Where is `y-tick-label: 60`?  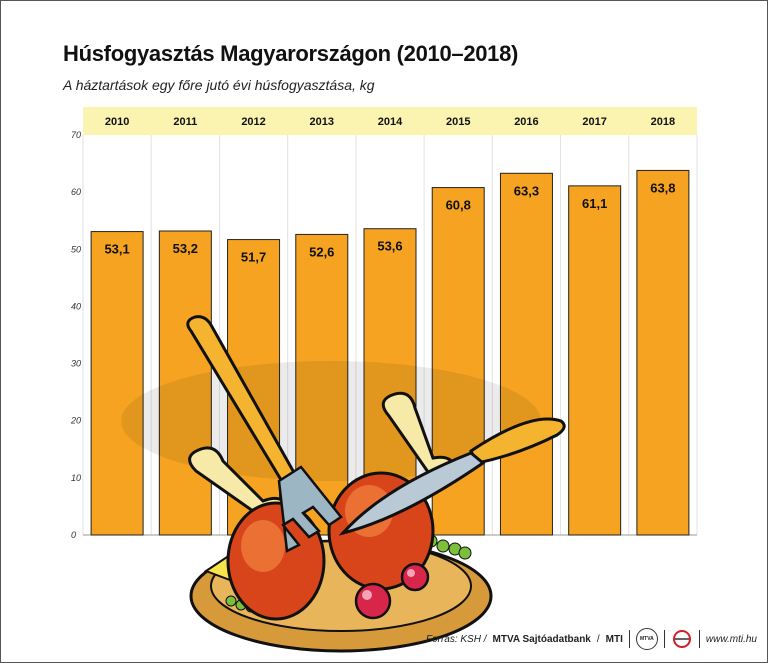 y-tick-label: 60 is located at coordinates (76, 192).